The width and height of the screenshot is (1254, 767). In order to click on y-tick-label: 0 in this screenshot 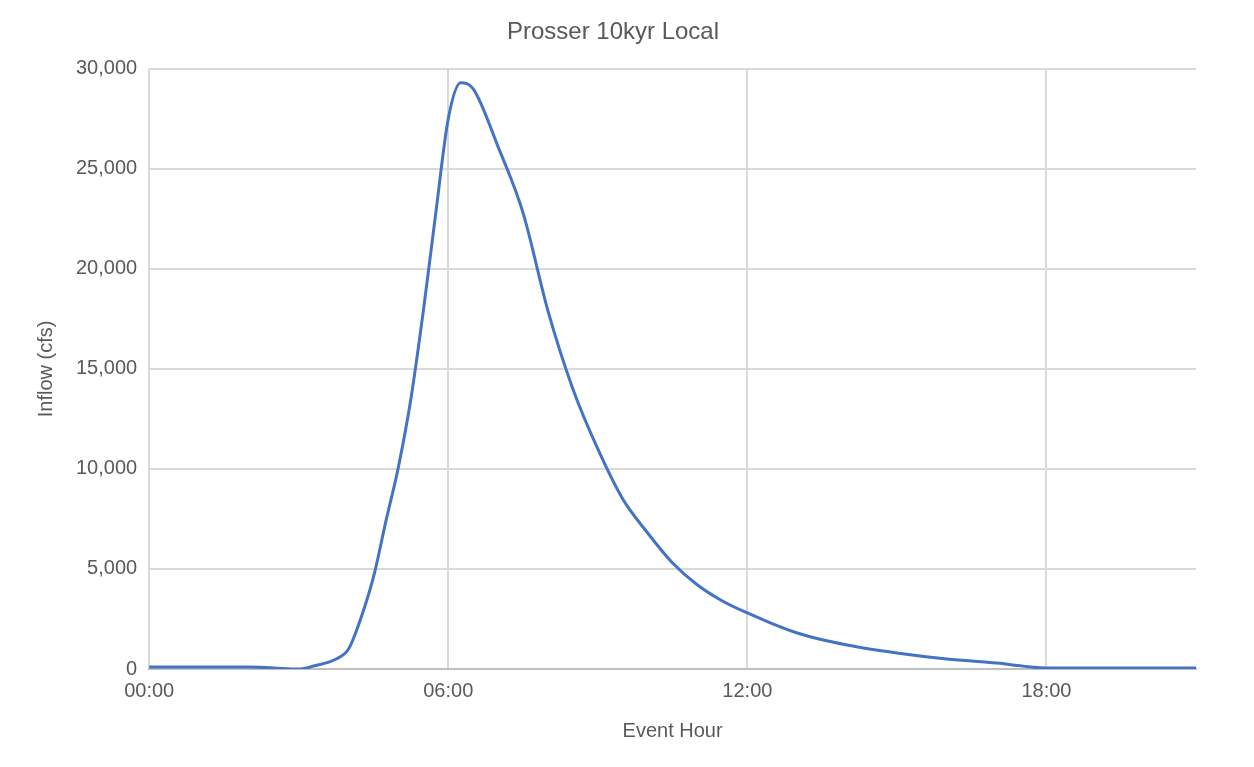, I will do `click(132, 667)`.